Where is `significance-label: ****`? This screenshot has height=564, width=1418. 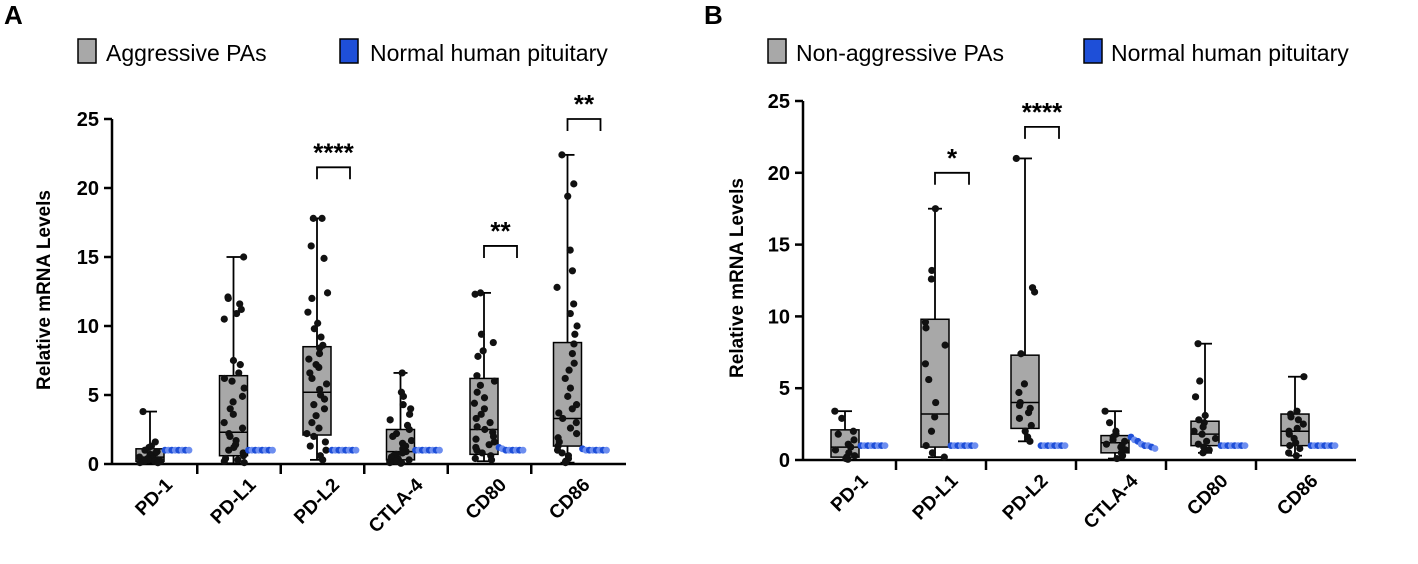
significance-label: **** is located at coordinates (333, 152).